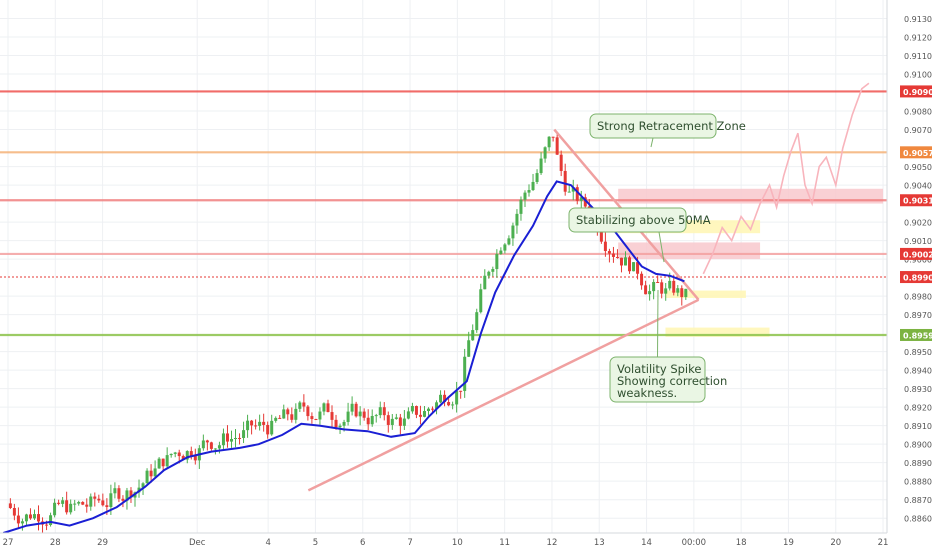 This screenshot has height=550, width=932. I want to click on x-tick-label: 00:00, so click(694, 543).